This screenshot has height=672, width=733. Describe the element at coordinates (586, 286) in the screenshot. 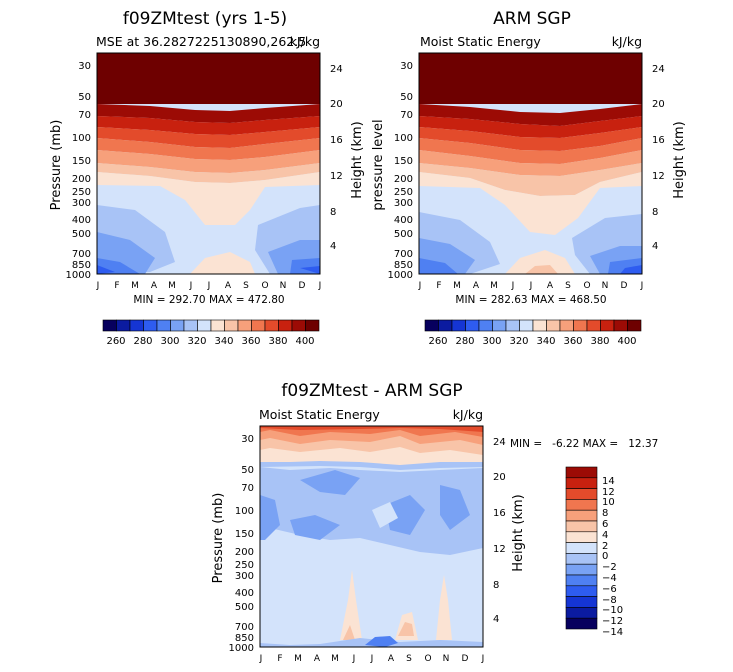

I see `x-tick-label: O` at that location.